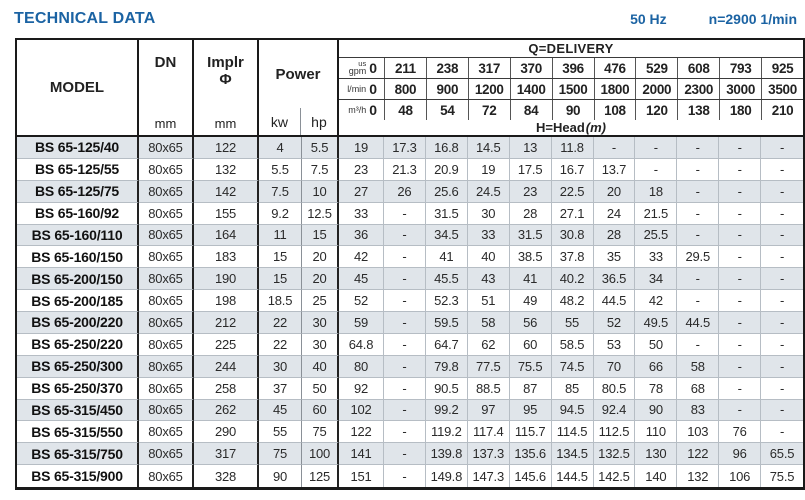  Describe the element at coordinates (78, 257) in the screenshot. I see `model-cell: BS 65-160/150` at that location.